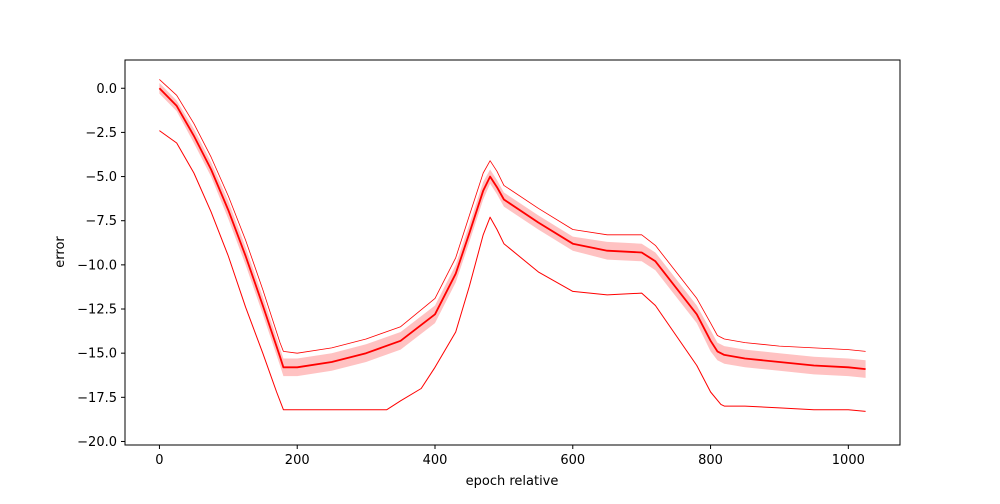 This screenshot has height=504, width=1000. I want to click on y-tick-label: −15.0, so click(97, 354).